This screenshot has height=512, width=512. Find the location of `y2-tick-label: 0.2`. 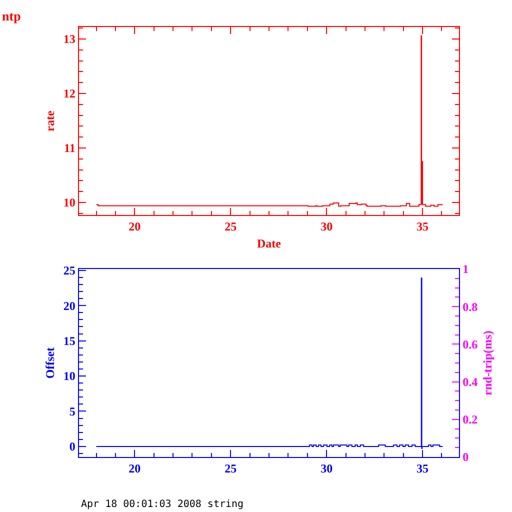

y2-tick-label: 0.2 is located at coordinates (470, 419).